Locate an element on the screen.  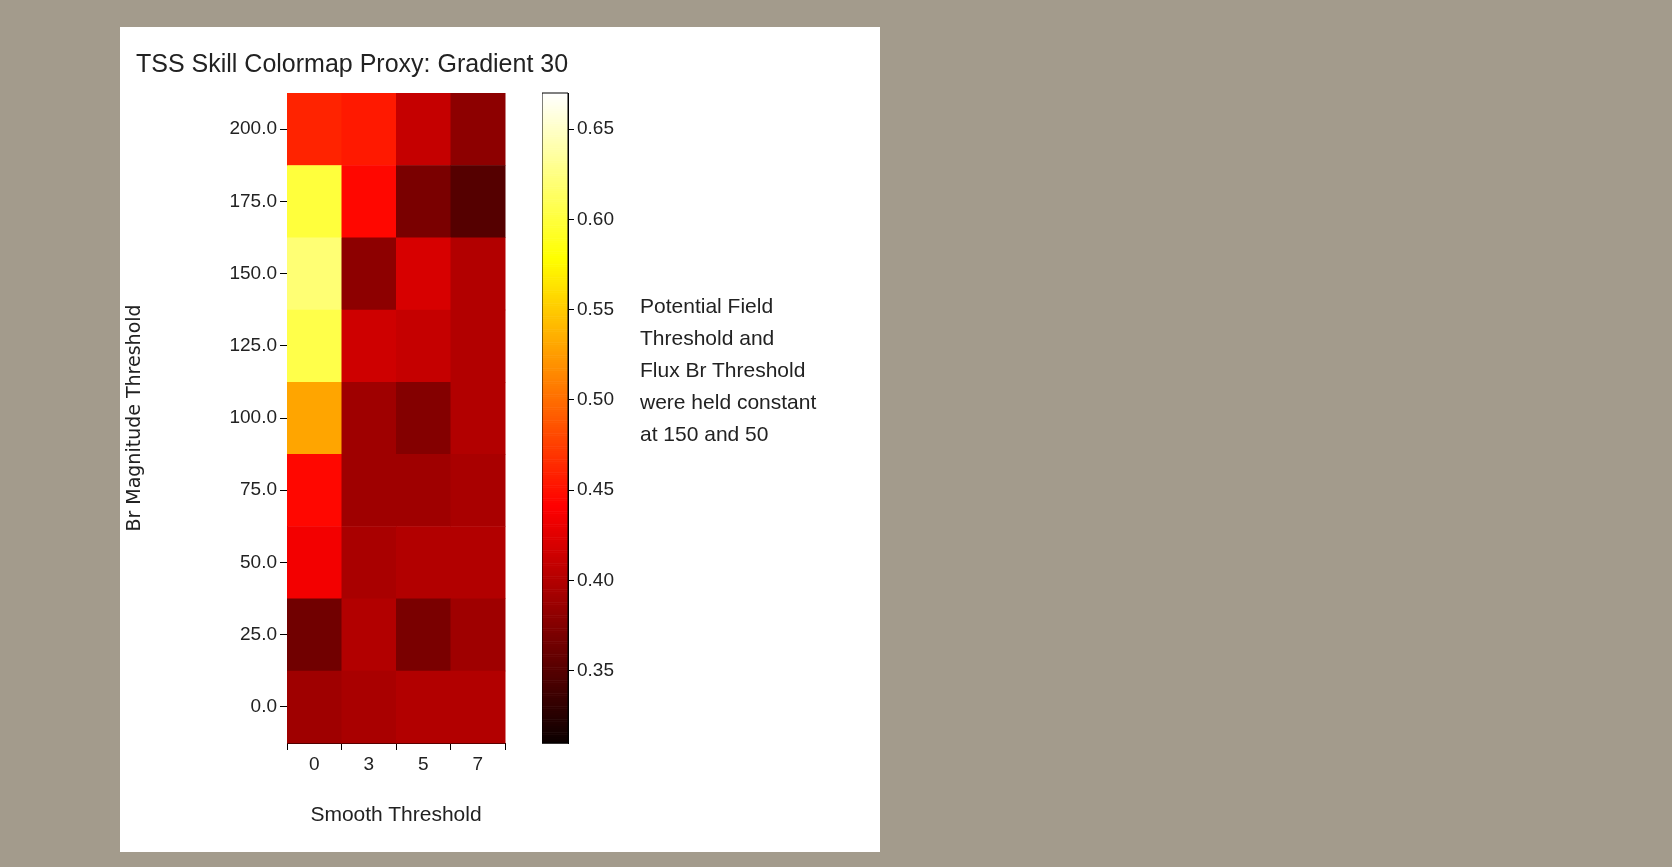
color-bar-label: 0.35 is located at coordinates (595, 670).